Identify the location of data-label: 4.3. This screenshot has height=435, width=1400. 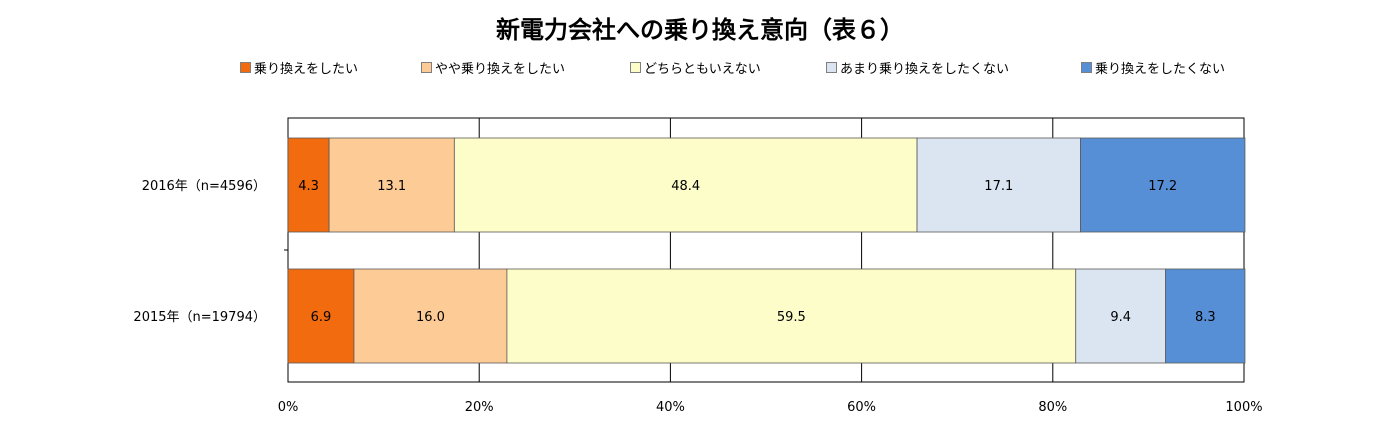
(308, 186).